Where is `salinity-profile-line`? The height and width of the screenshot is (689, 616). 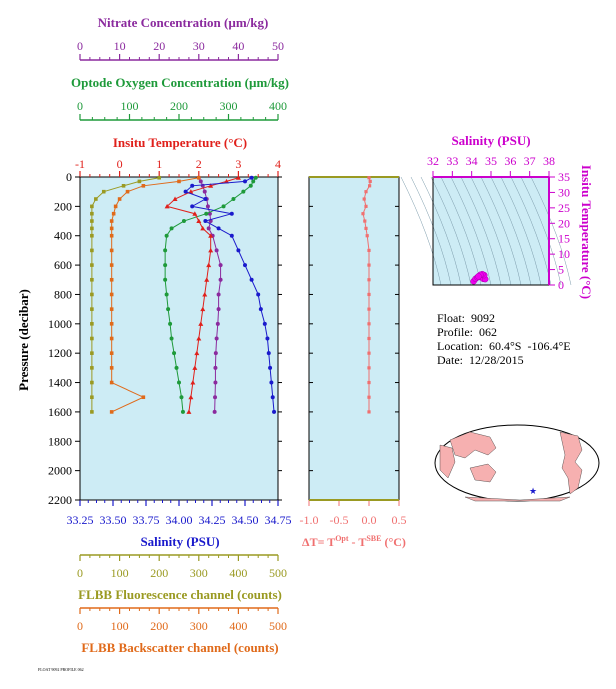 salinity-profile-line is located at coordinates (229, 294).